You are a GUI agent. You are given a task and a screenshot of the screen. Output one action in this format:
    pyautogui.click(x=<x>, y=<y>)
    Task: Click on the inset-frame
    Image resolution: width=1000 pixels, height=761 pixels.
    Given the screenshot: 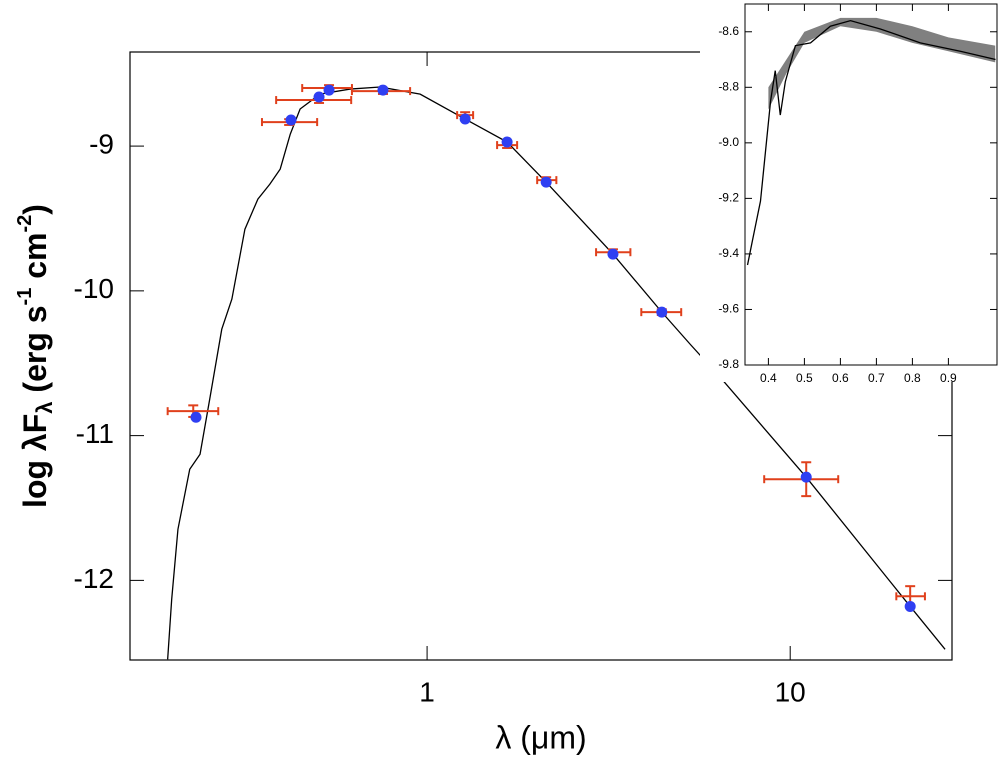 What is the action you would take?
    pyautogui.click(x=871, y=184)
    